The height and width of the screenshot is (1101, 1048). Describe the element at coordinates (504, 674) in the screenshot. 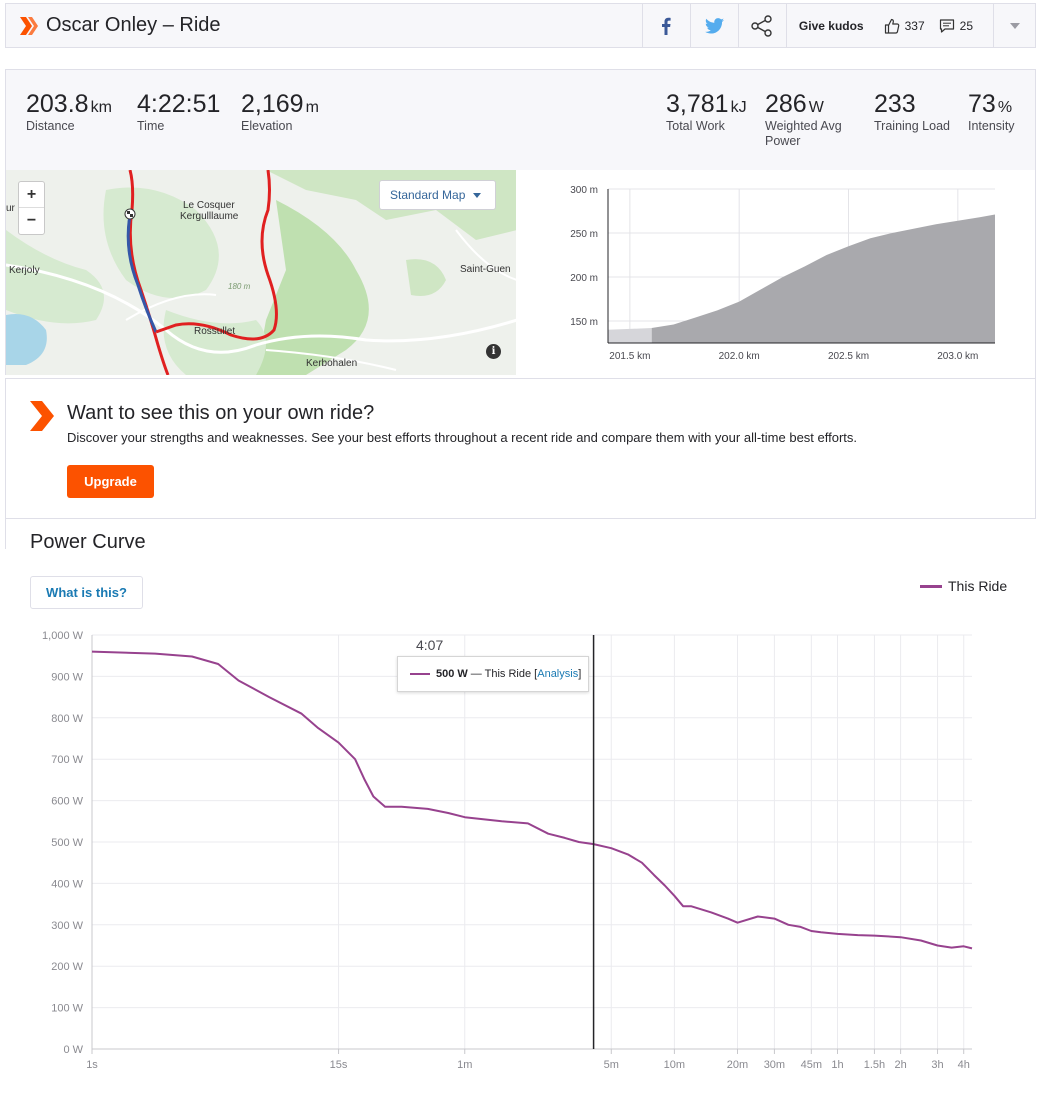

I see `tooltip-series: — This Ride [` at that location.